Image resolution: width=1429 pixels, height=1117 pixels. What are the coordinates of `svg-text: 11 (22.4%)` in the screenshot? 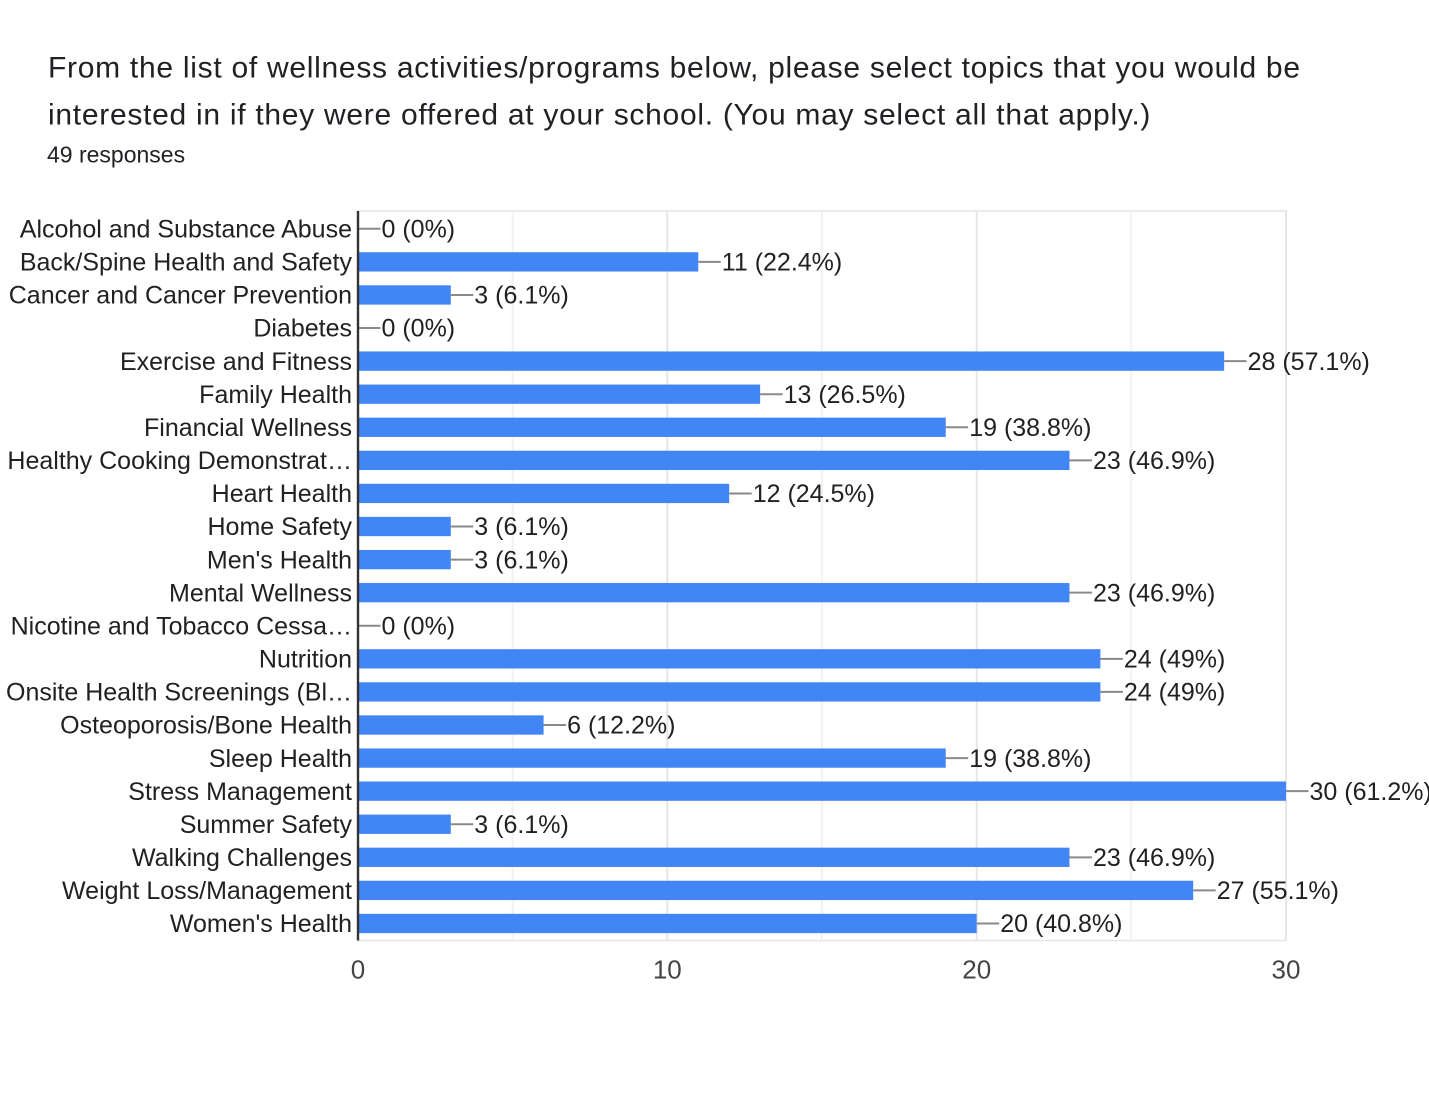 It's located at (782, 263).